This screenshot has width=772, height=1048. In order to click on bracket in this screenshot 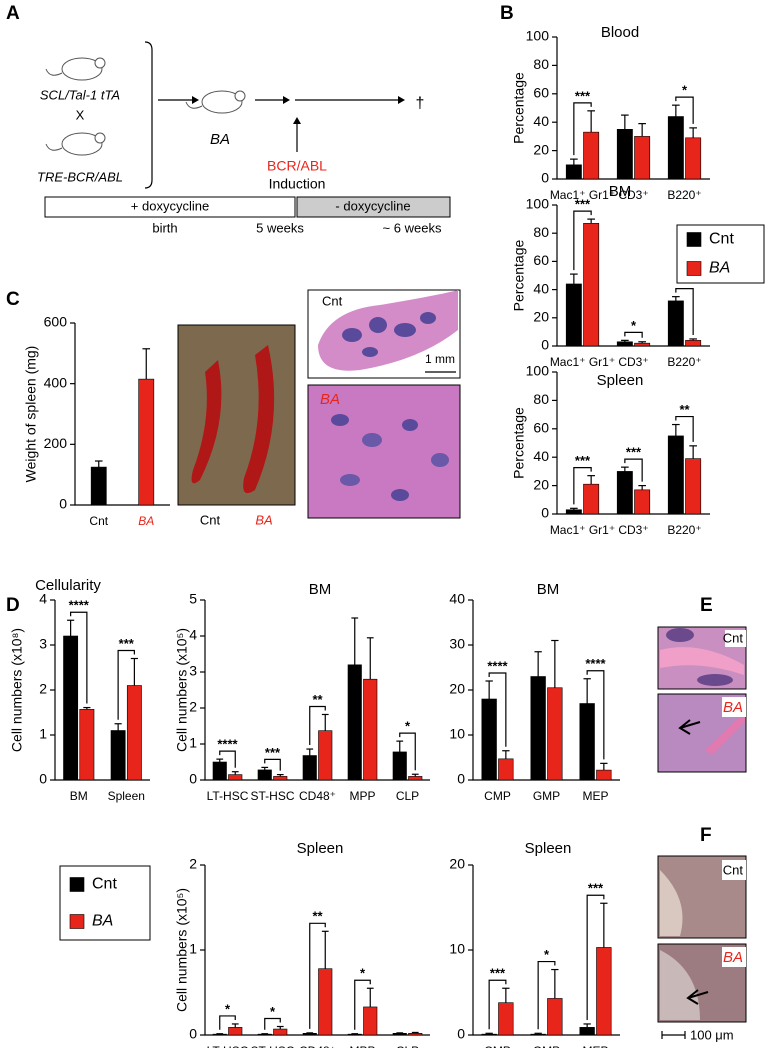, I will do `click(148, 115)`.